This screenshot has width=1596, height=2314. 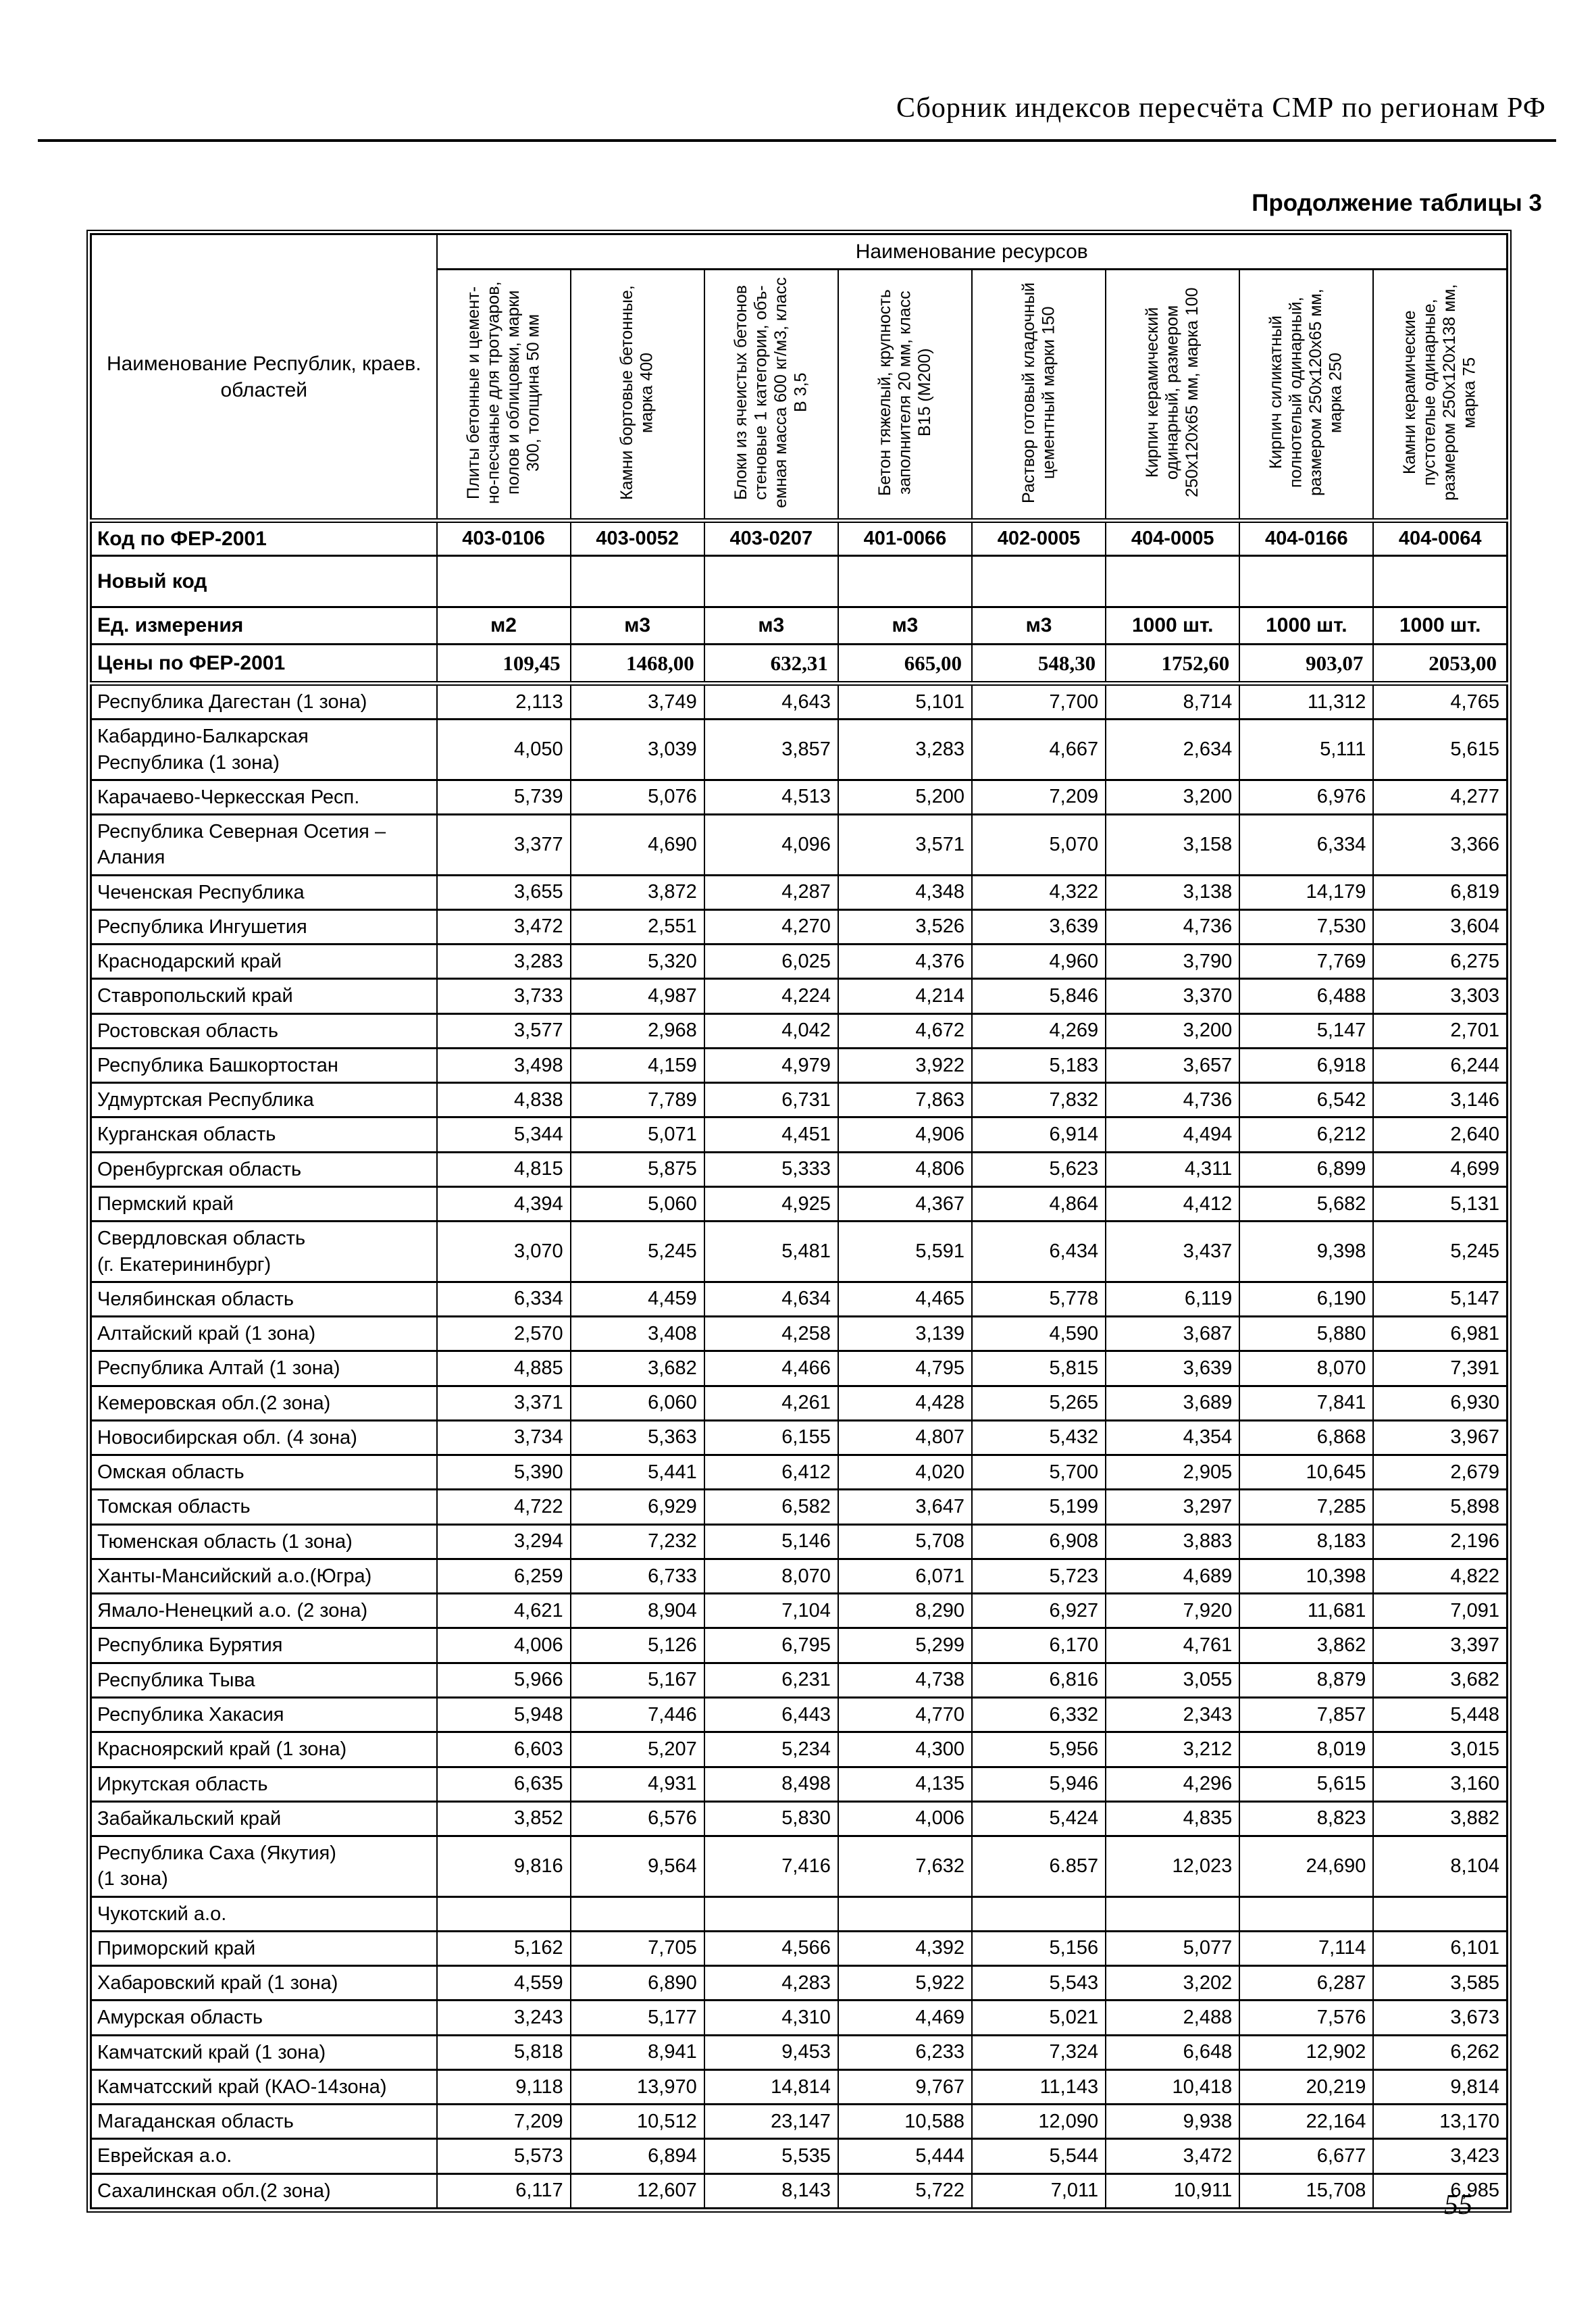 What do you see at coordinates (1173, 1438) in the screenshot?
I see `index-value: 4,354` at bounding box center [1173, 1438].